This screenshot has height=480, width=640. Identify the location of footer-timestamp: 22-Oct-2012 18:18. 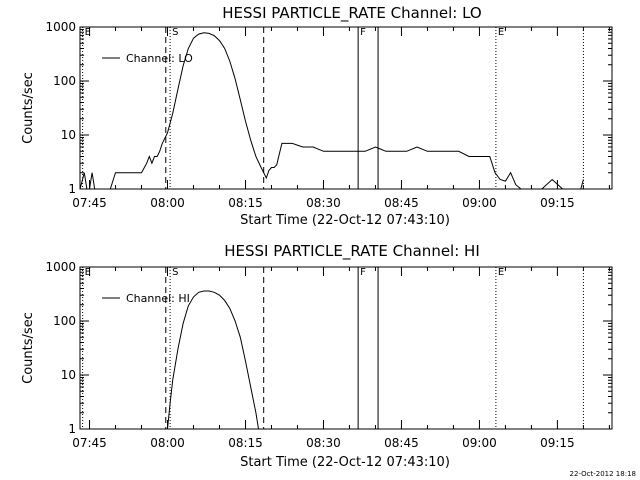
(603, 474).